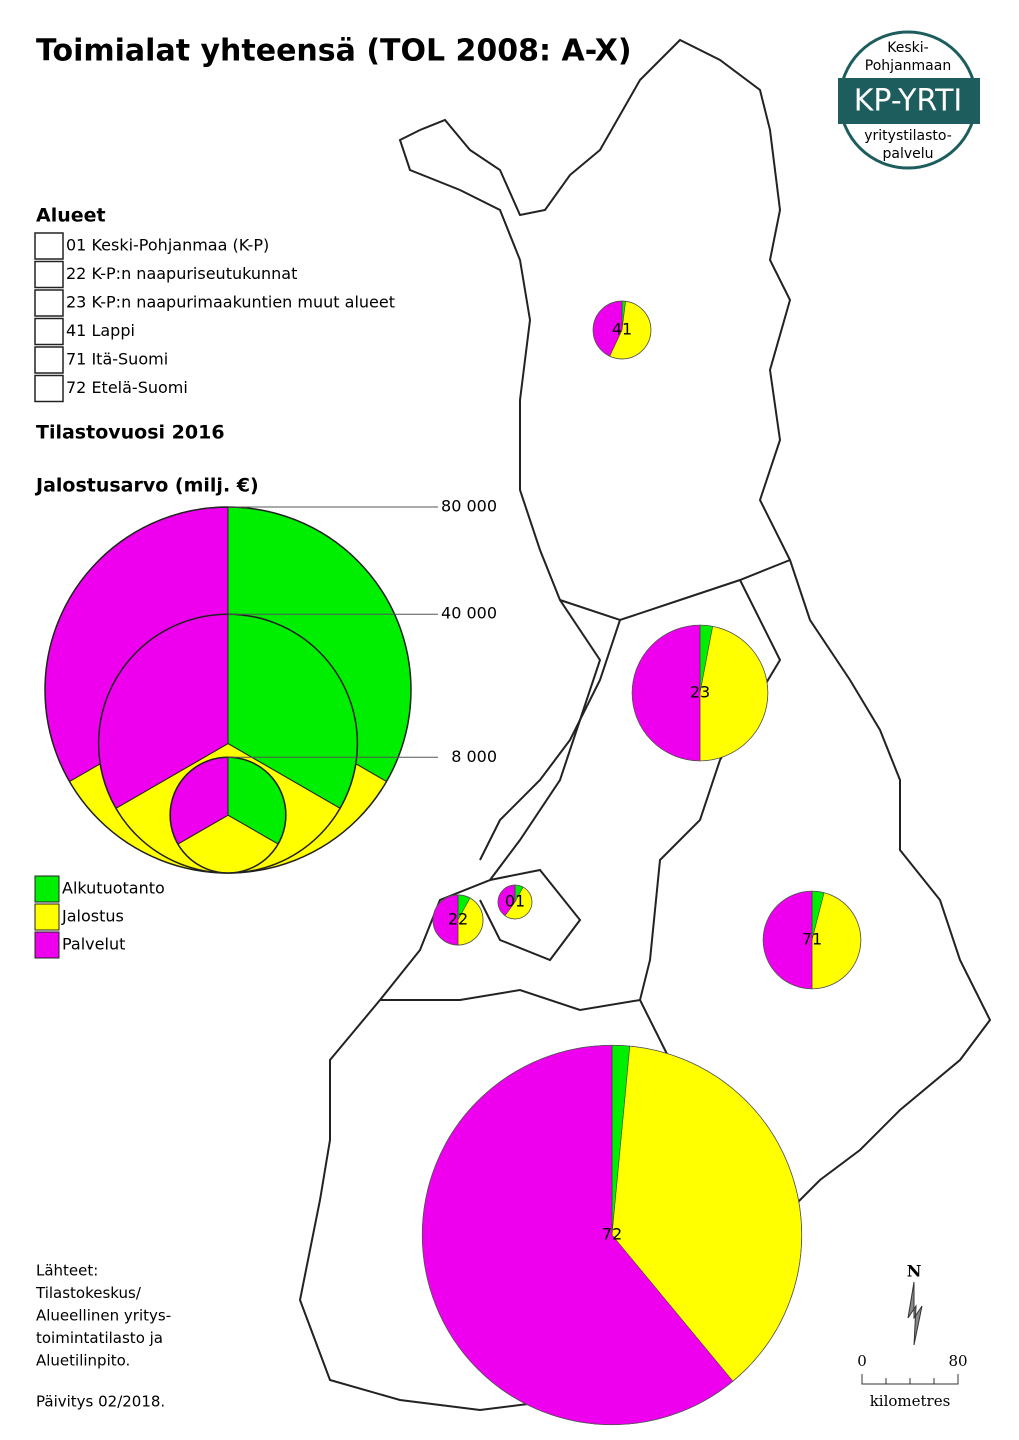 This screenshot has width=1019, height=1440. I want to click on source-line: Tilastokeskus/, so click(88, 1293).